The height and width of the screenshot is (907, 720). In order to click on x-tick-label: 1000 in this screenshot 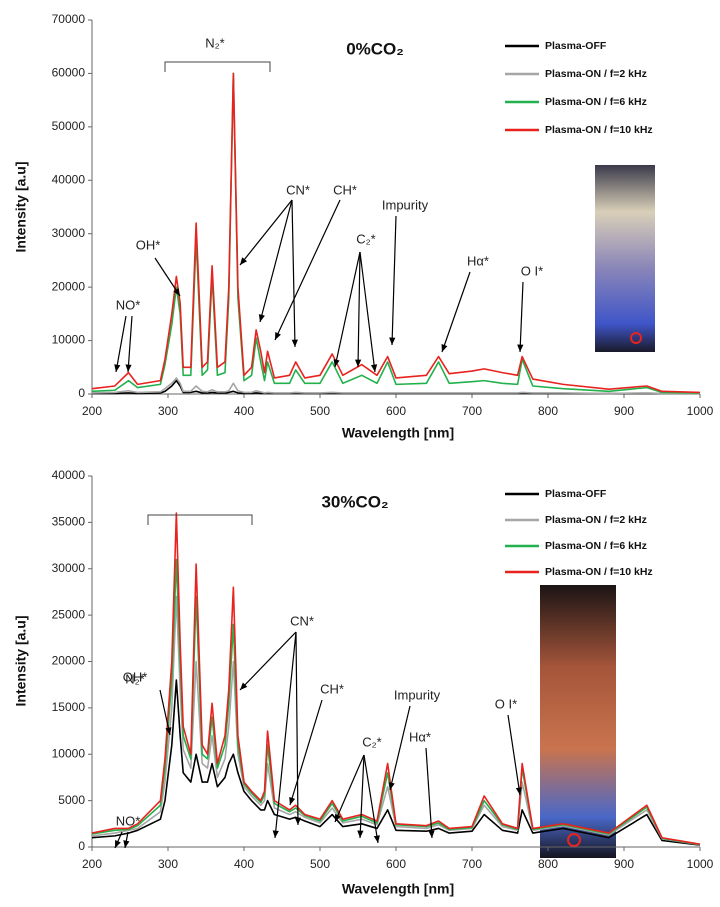, I will do `click(700, 411)`.